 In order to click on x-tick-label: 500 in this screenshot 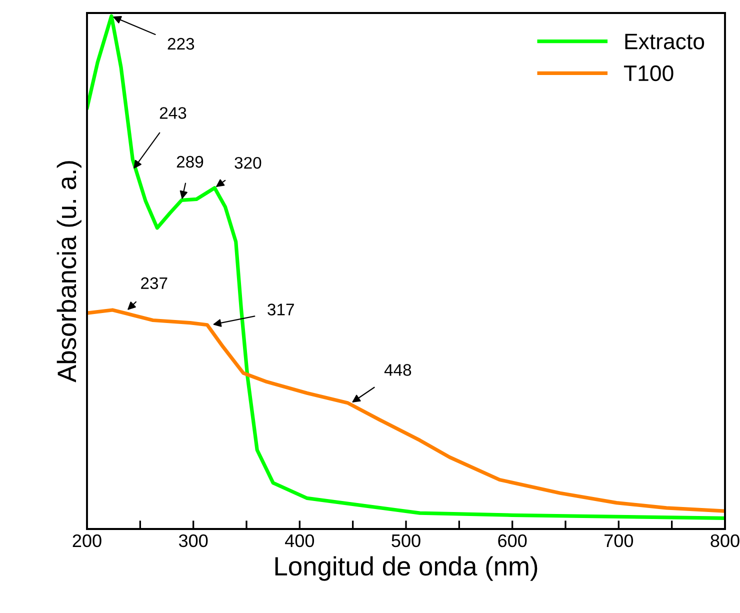, I will do `click(406, 541)`.